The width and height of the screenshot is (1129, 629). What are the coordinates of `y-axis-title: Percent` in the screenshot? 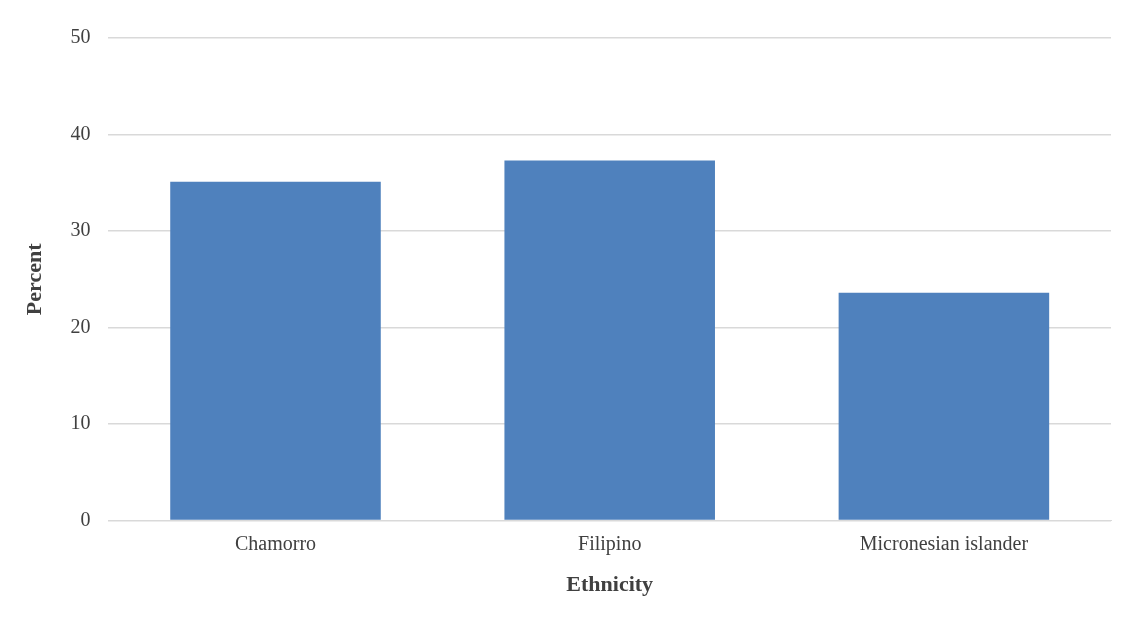 It's located at (33, 279).